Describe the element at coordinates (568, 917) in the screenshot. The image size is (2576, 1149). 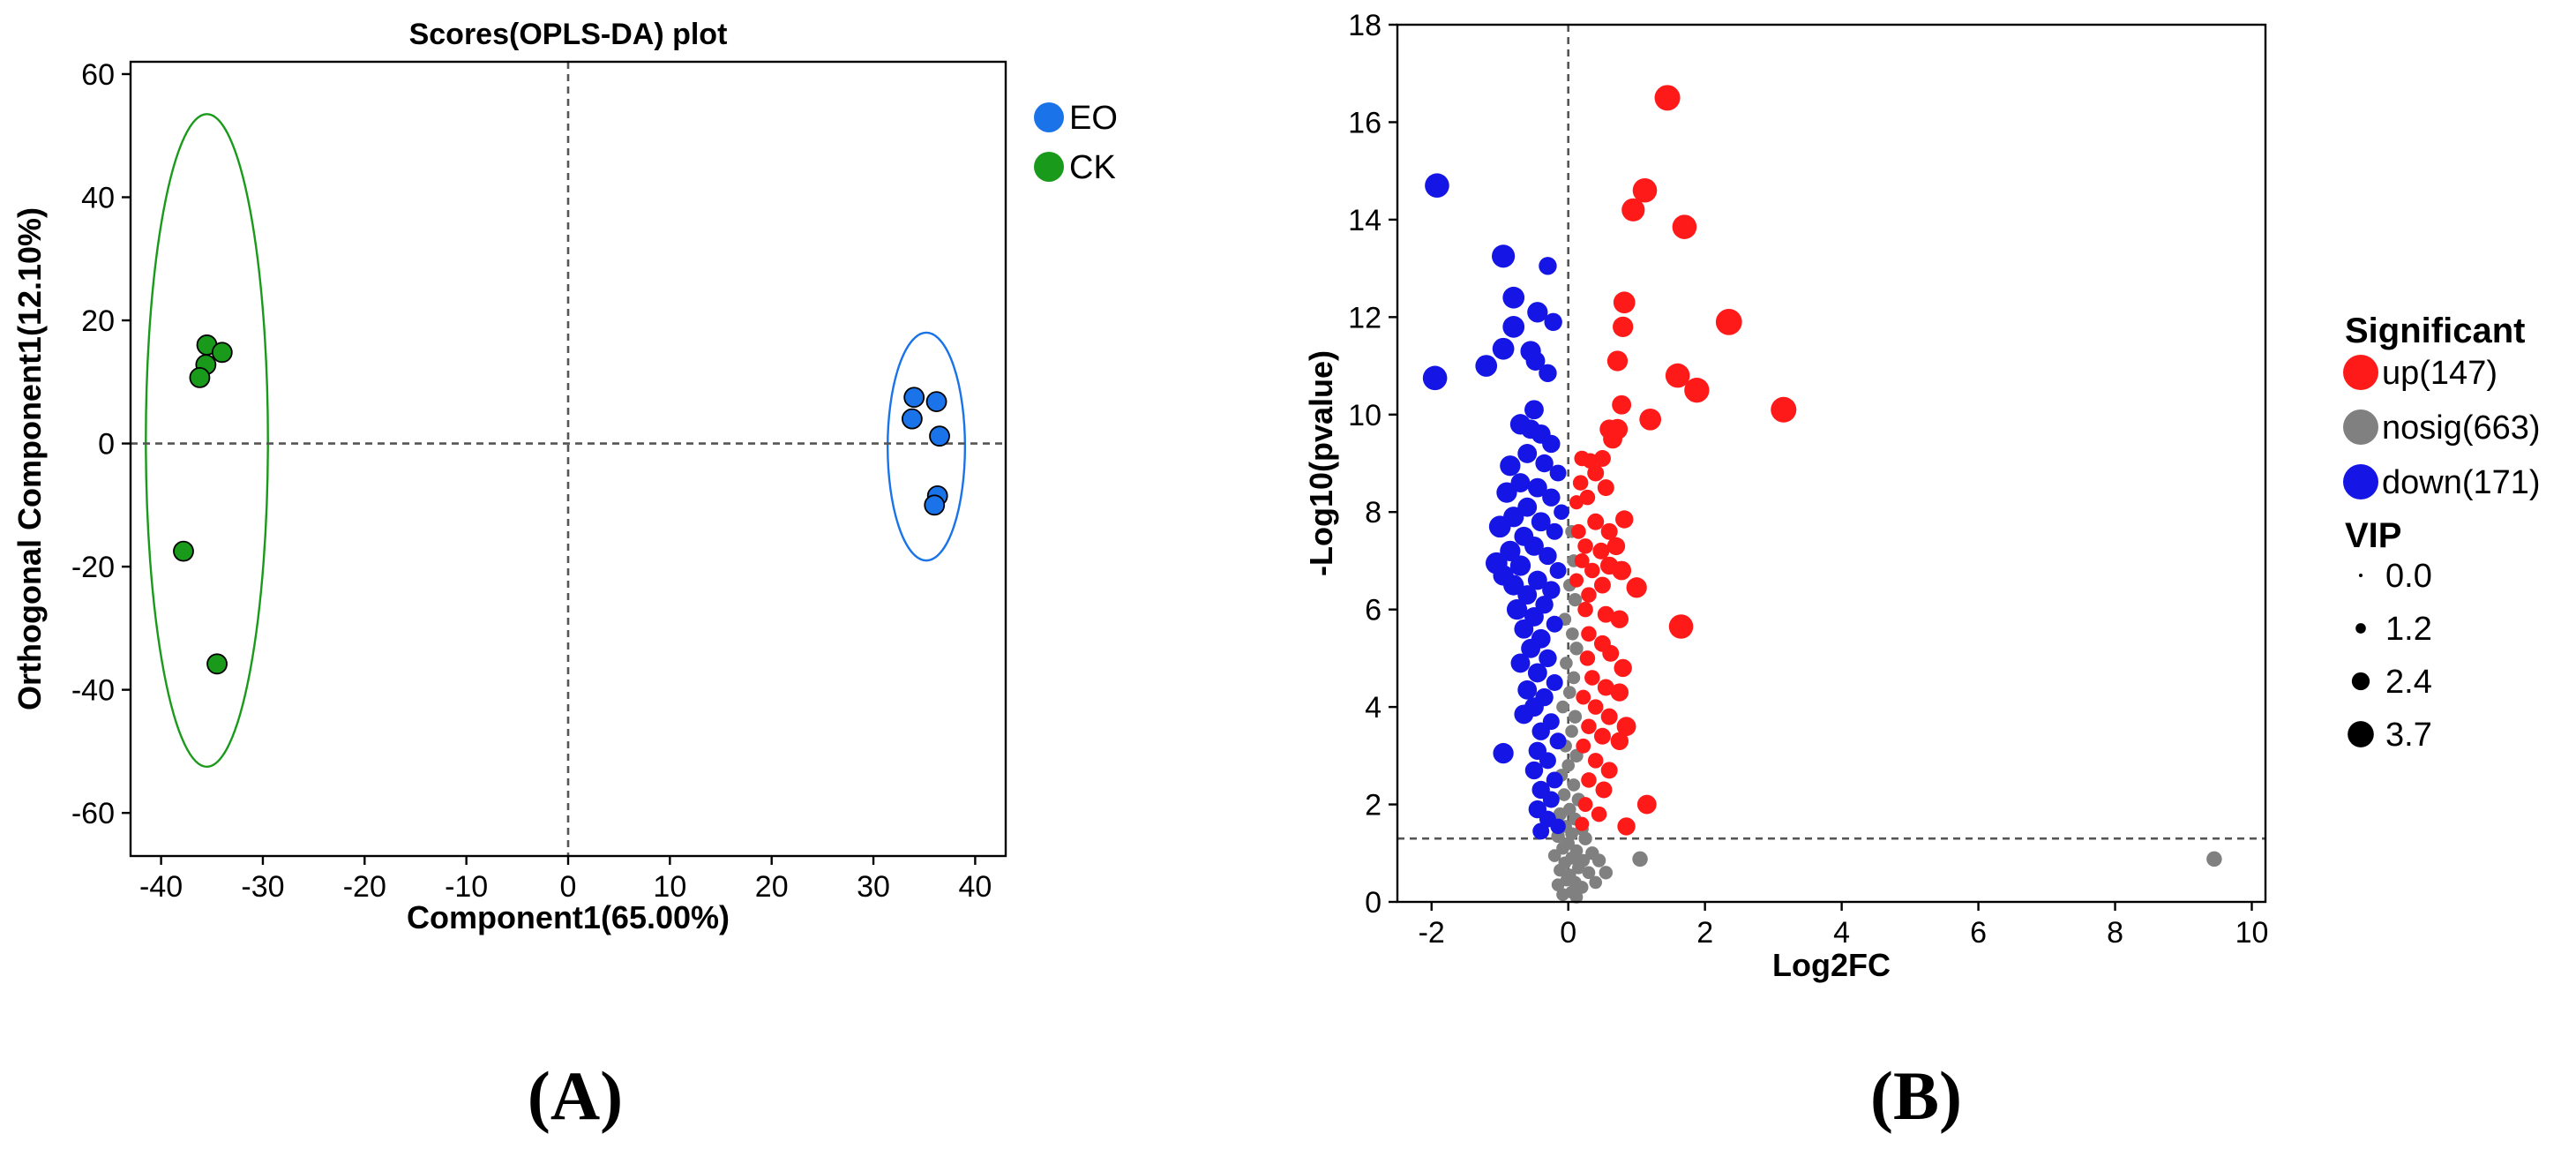
I see `plot-a-x-axis-title: Component1(65.00%)` at that location.